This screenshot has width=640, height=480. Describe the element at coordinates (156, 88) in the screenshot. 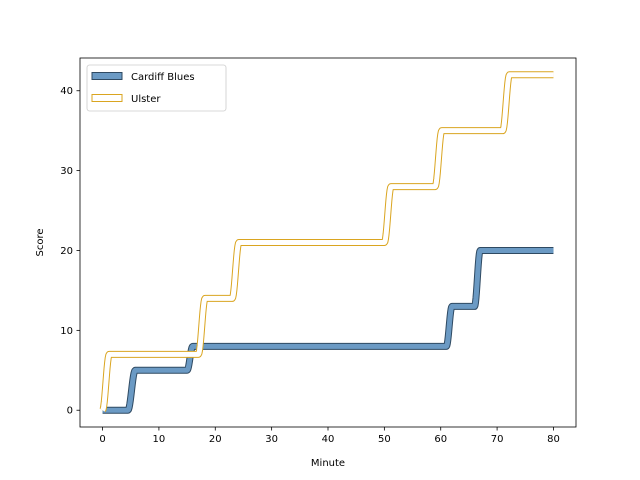

I see `legend: Cardiff Blues Ulster` at that location.